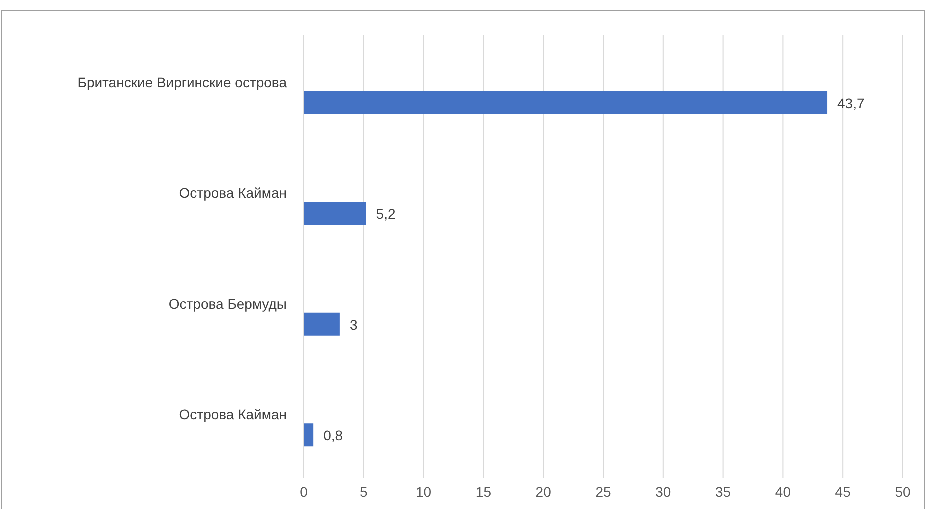 The width and height of the screenshot is (925, 509). I want to click on data-label: 0,8, so click(334, 436).